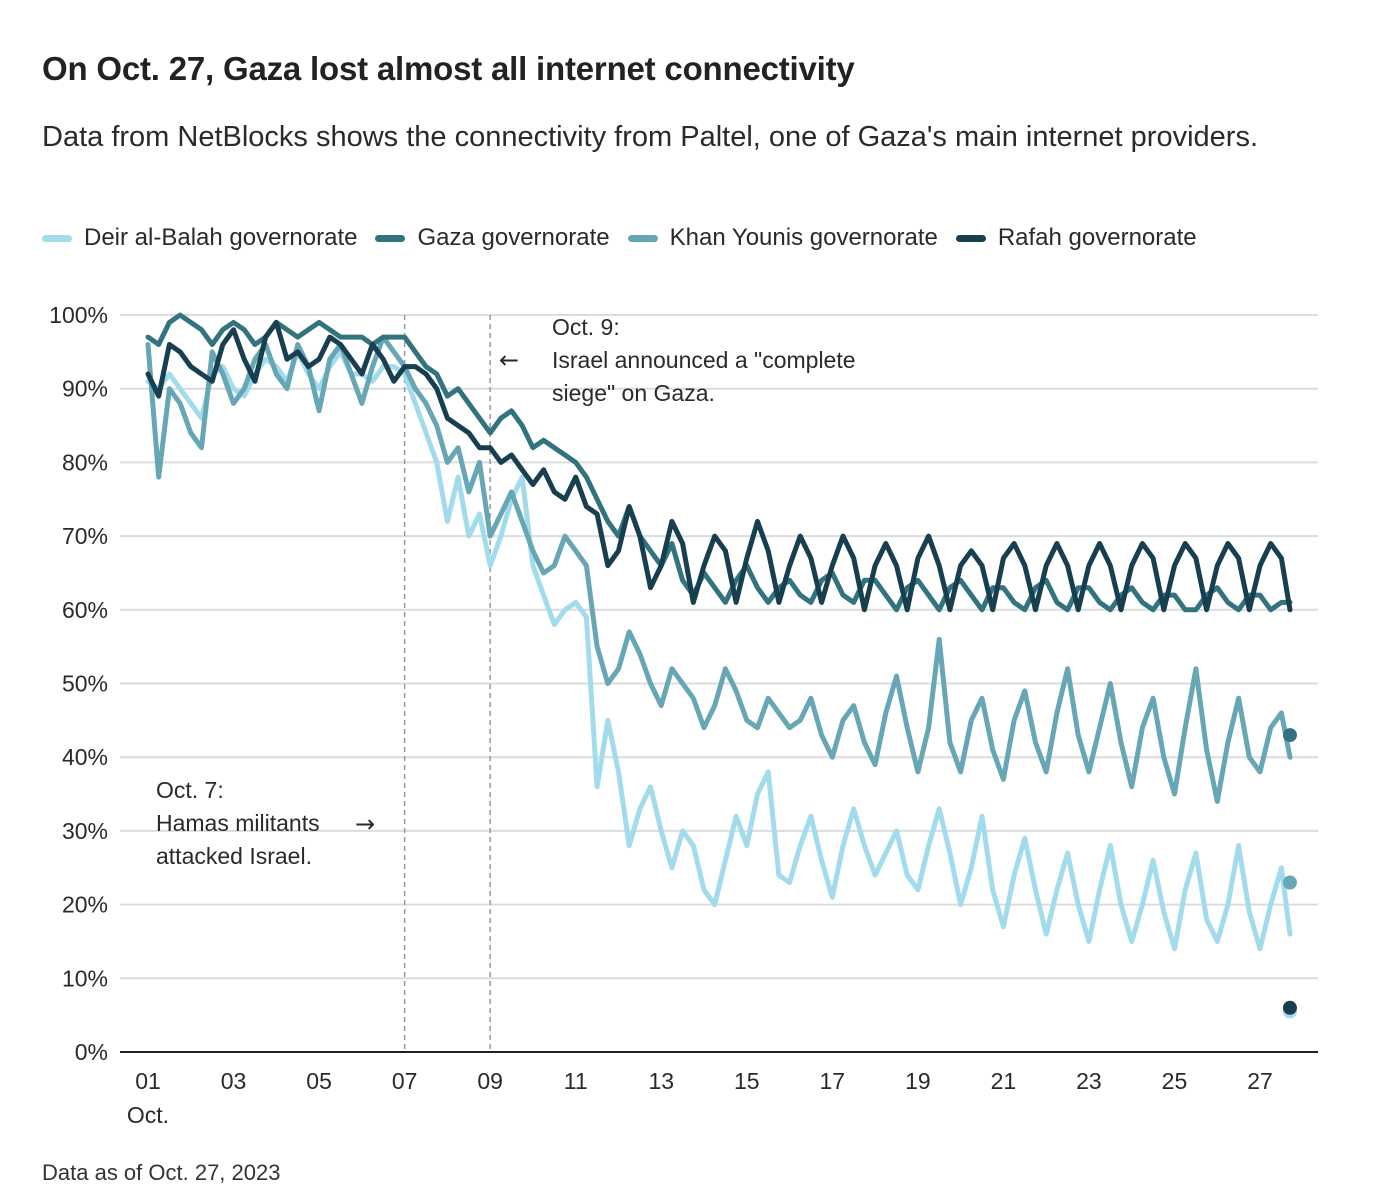 The height and width of the screenshot is (1186, 1388). I want to click on x-tick-label: 25, so click(1175, 1081).